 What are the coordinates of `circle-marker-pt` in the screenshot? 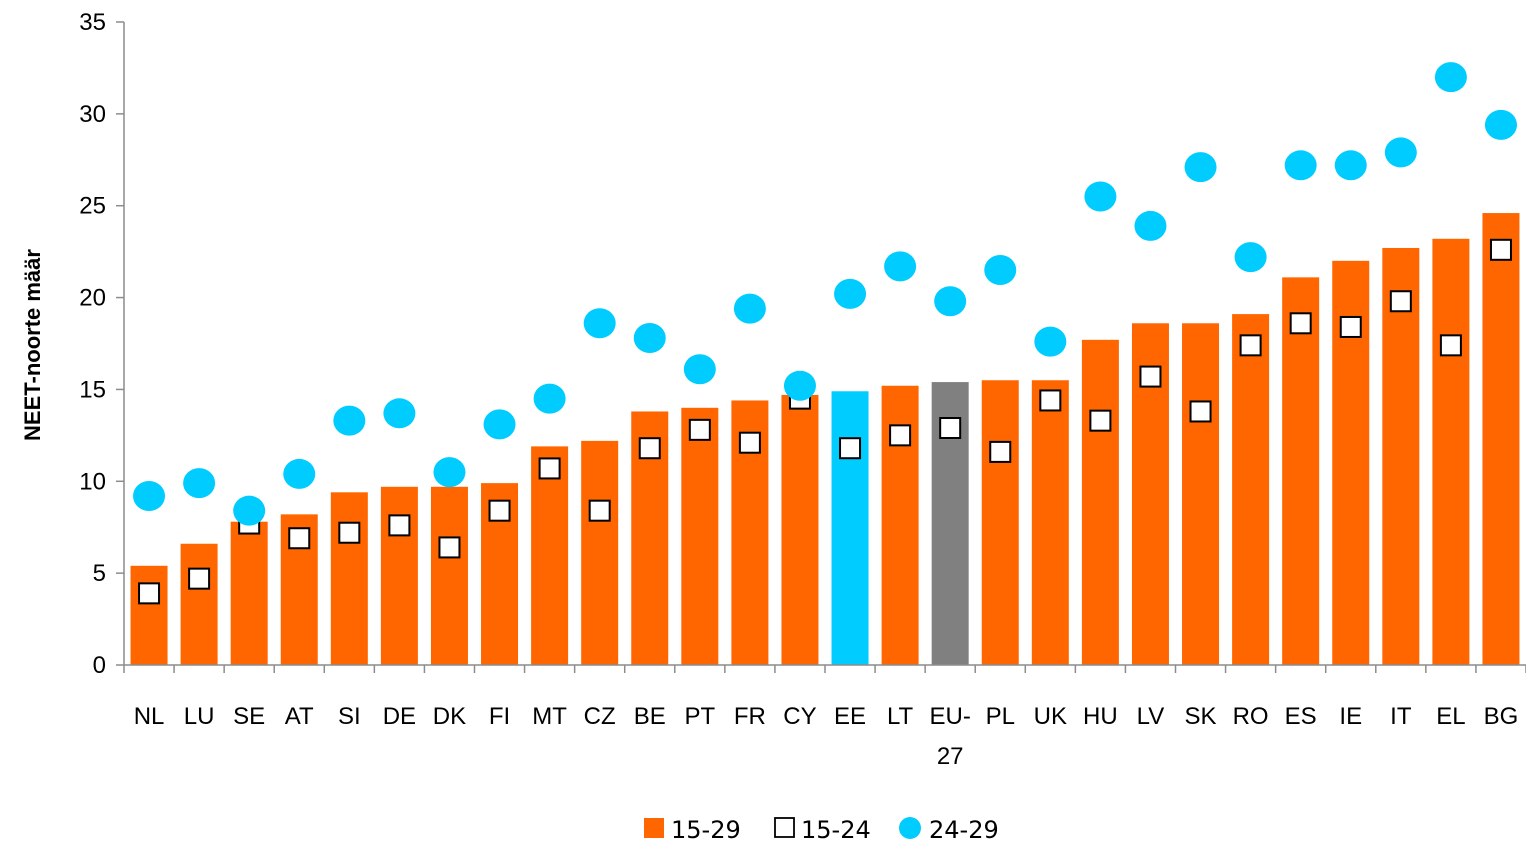 It's located at (699, 369).